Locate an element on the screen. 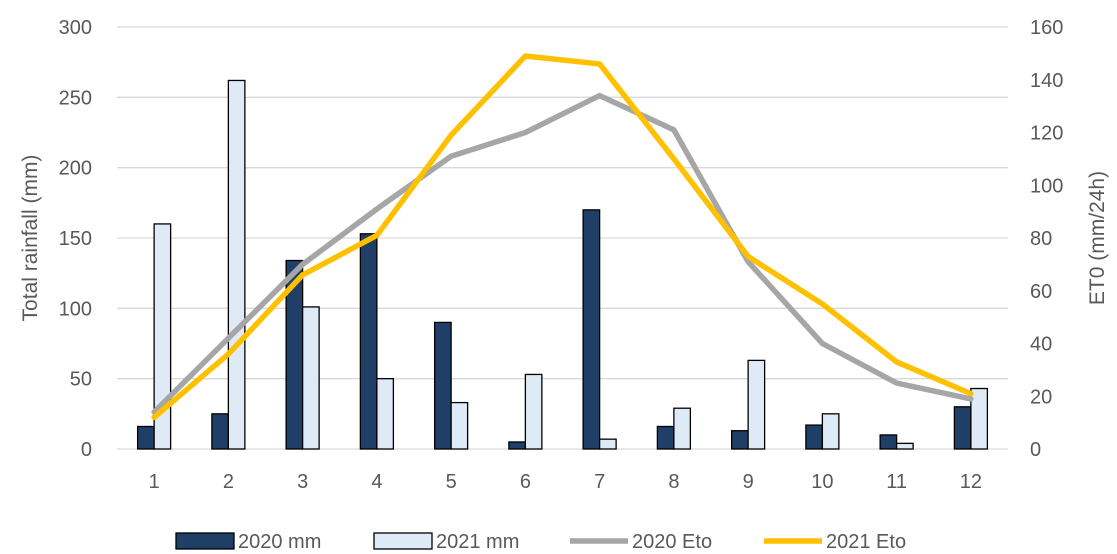 This screenshot has height=554, width=1117. y2-tick-label-40: 40 is located at coordinates (1041, 345).